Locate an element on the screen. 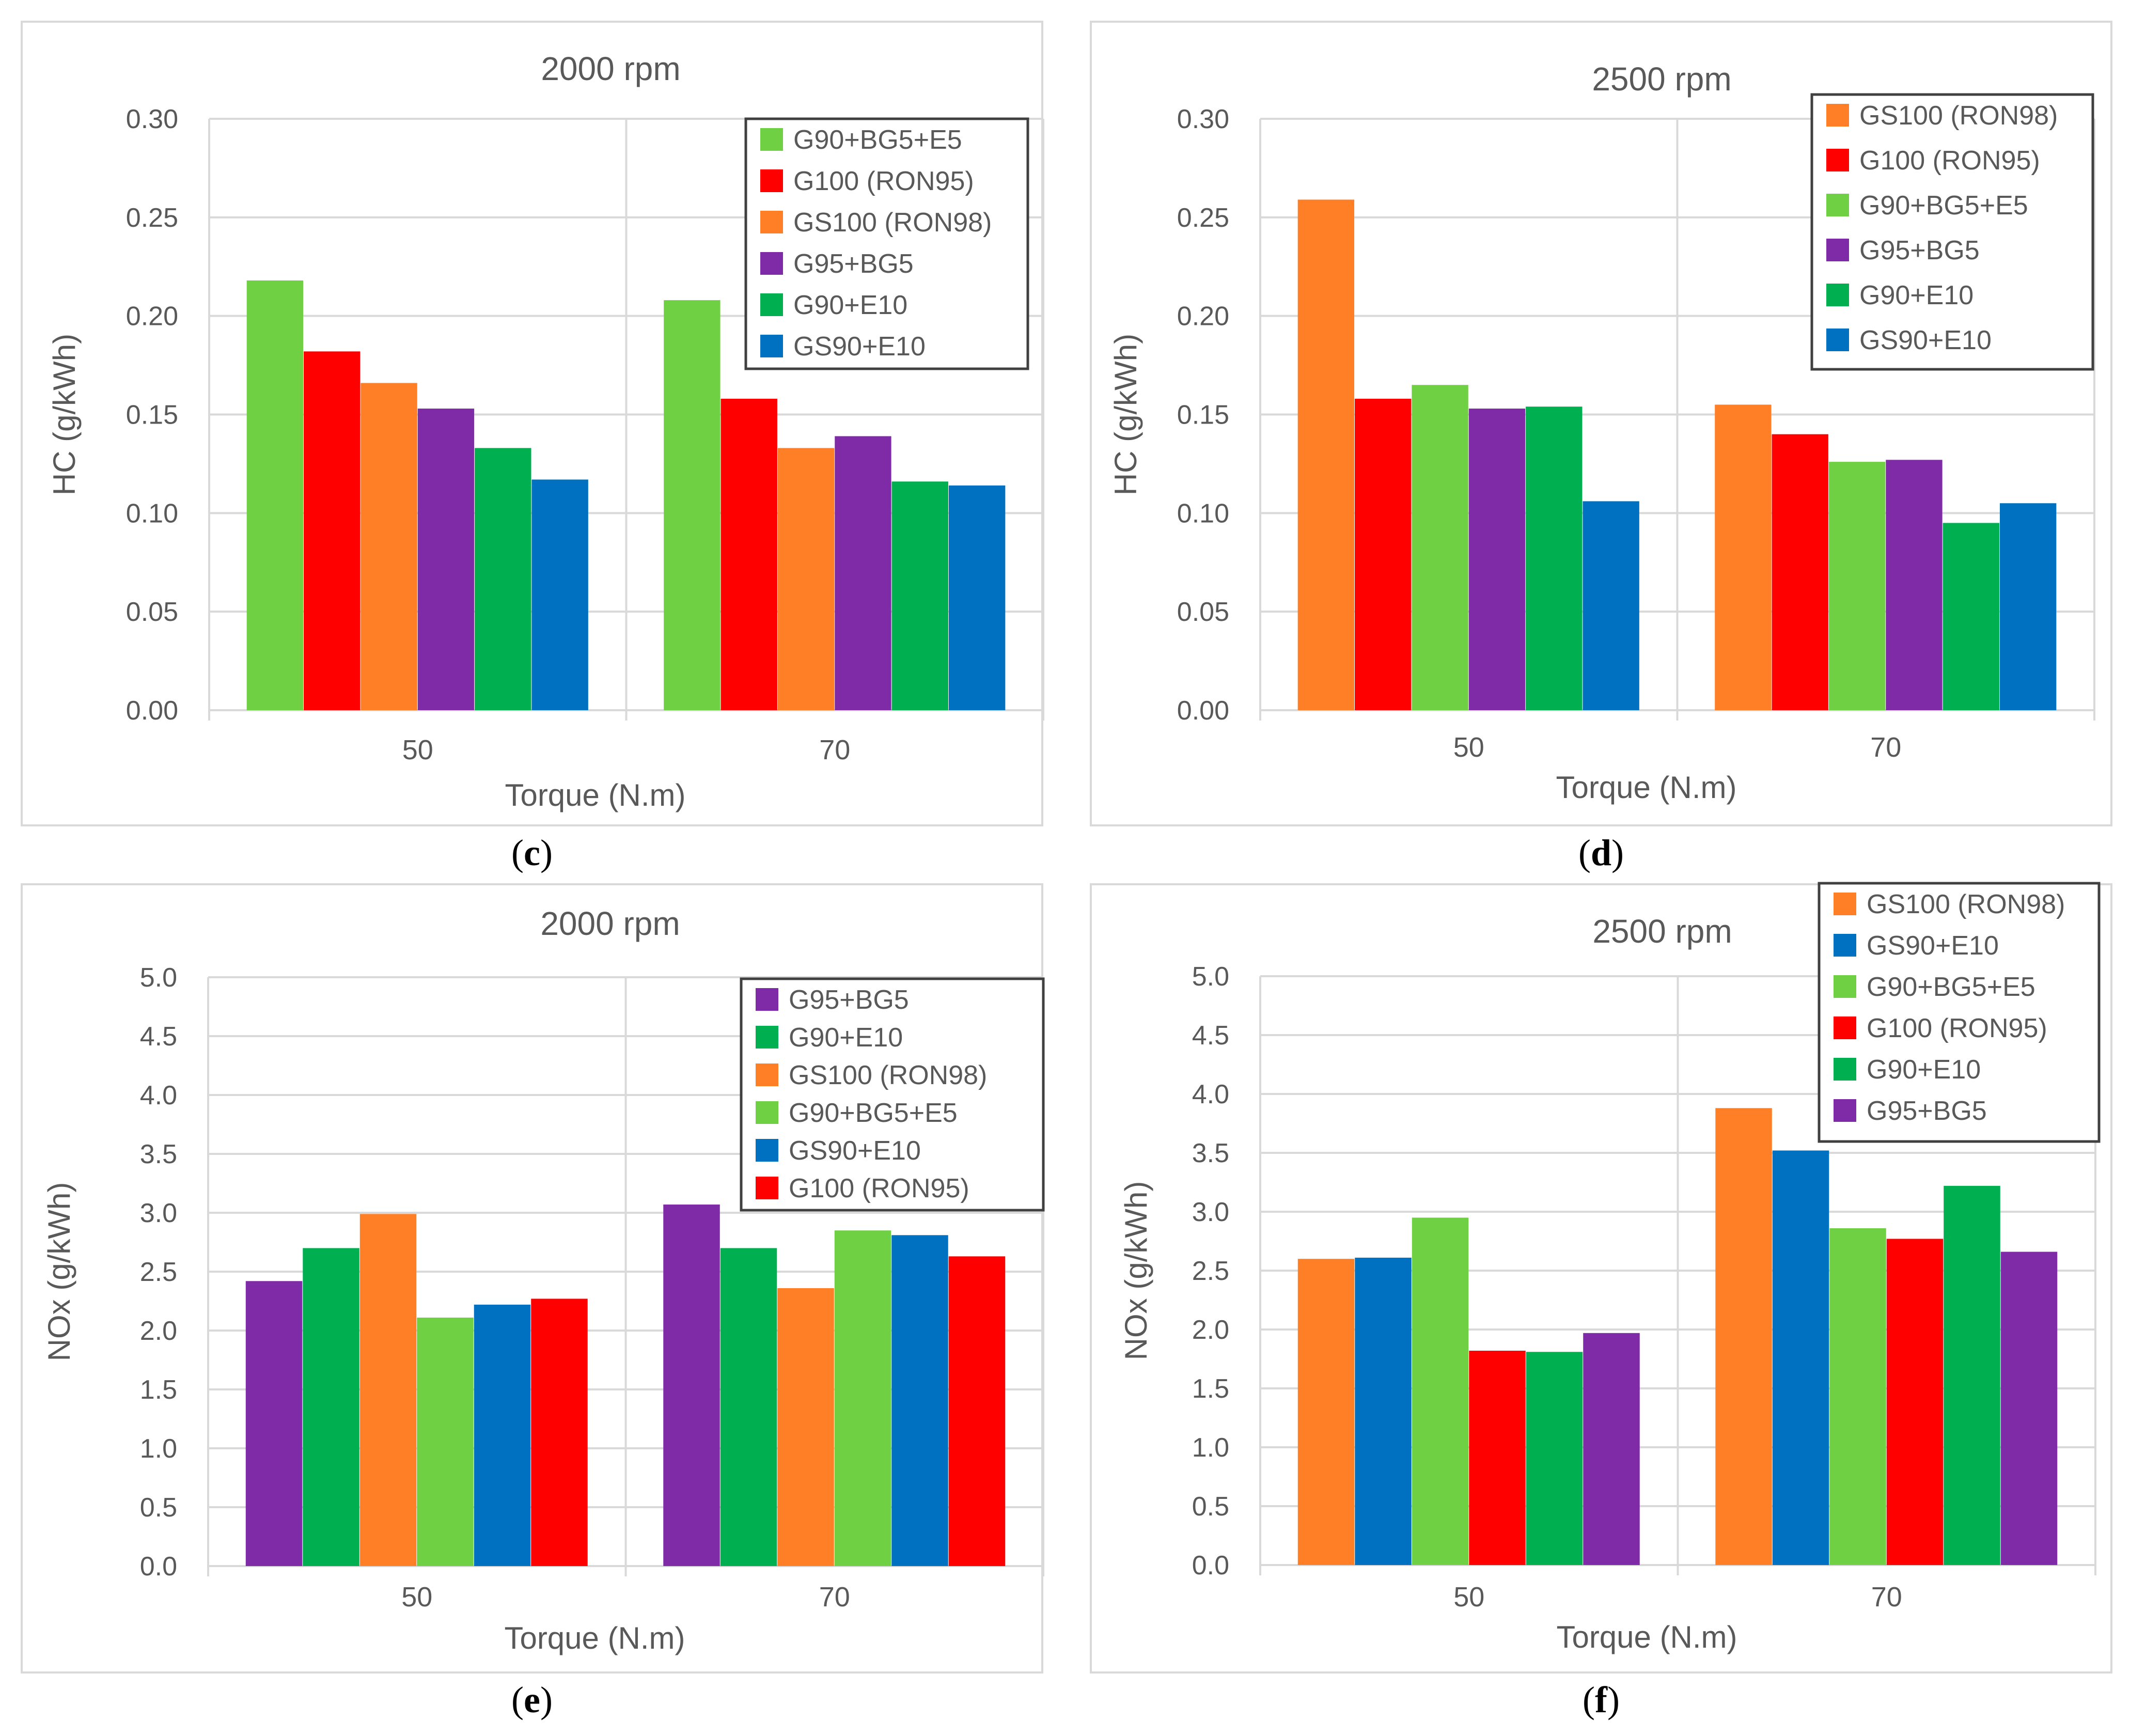 Image resolution: width=2130 pixels, height=1736 pixels. y-tick-label: 3.5 is located at coordinates (158, 1154).